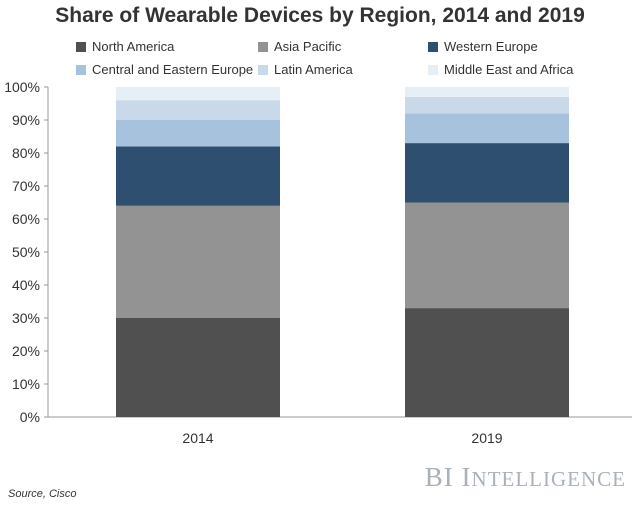 The width and height of the screenshot is (640, 507). Describe the element at coordinates (26, 120) in the screenshot. I see `y-tick-label: 90%` at that location.